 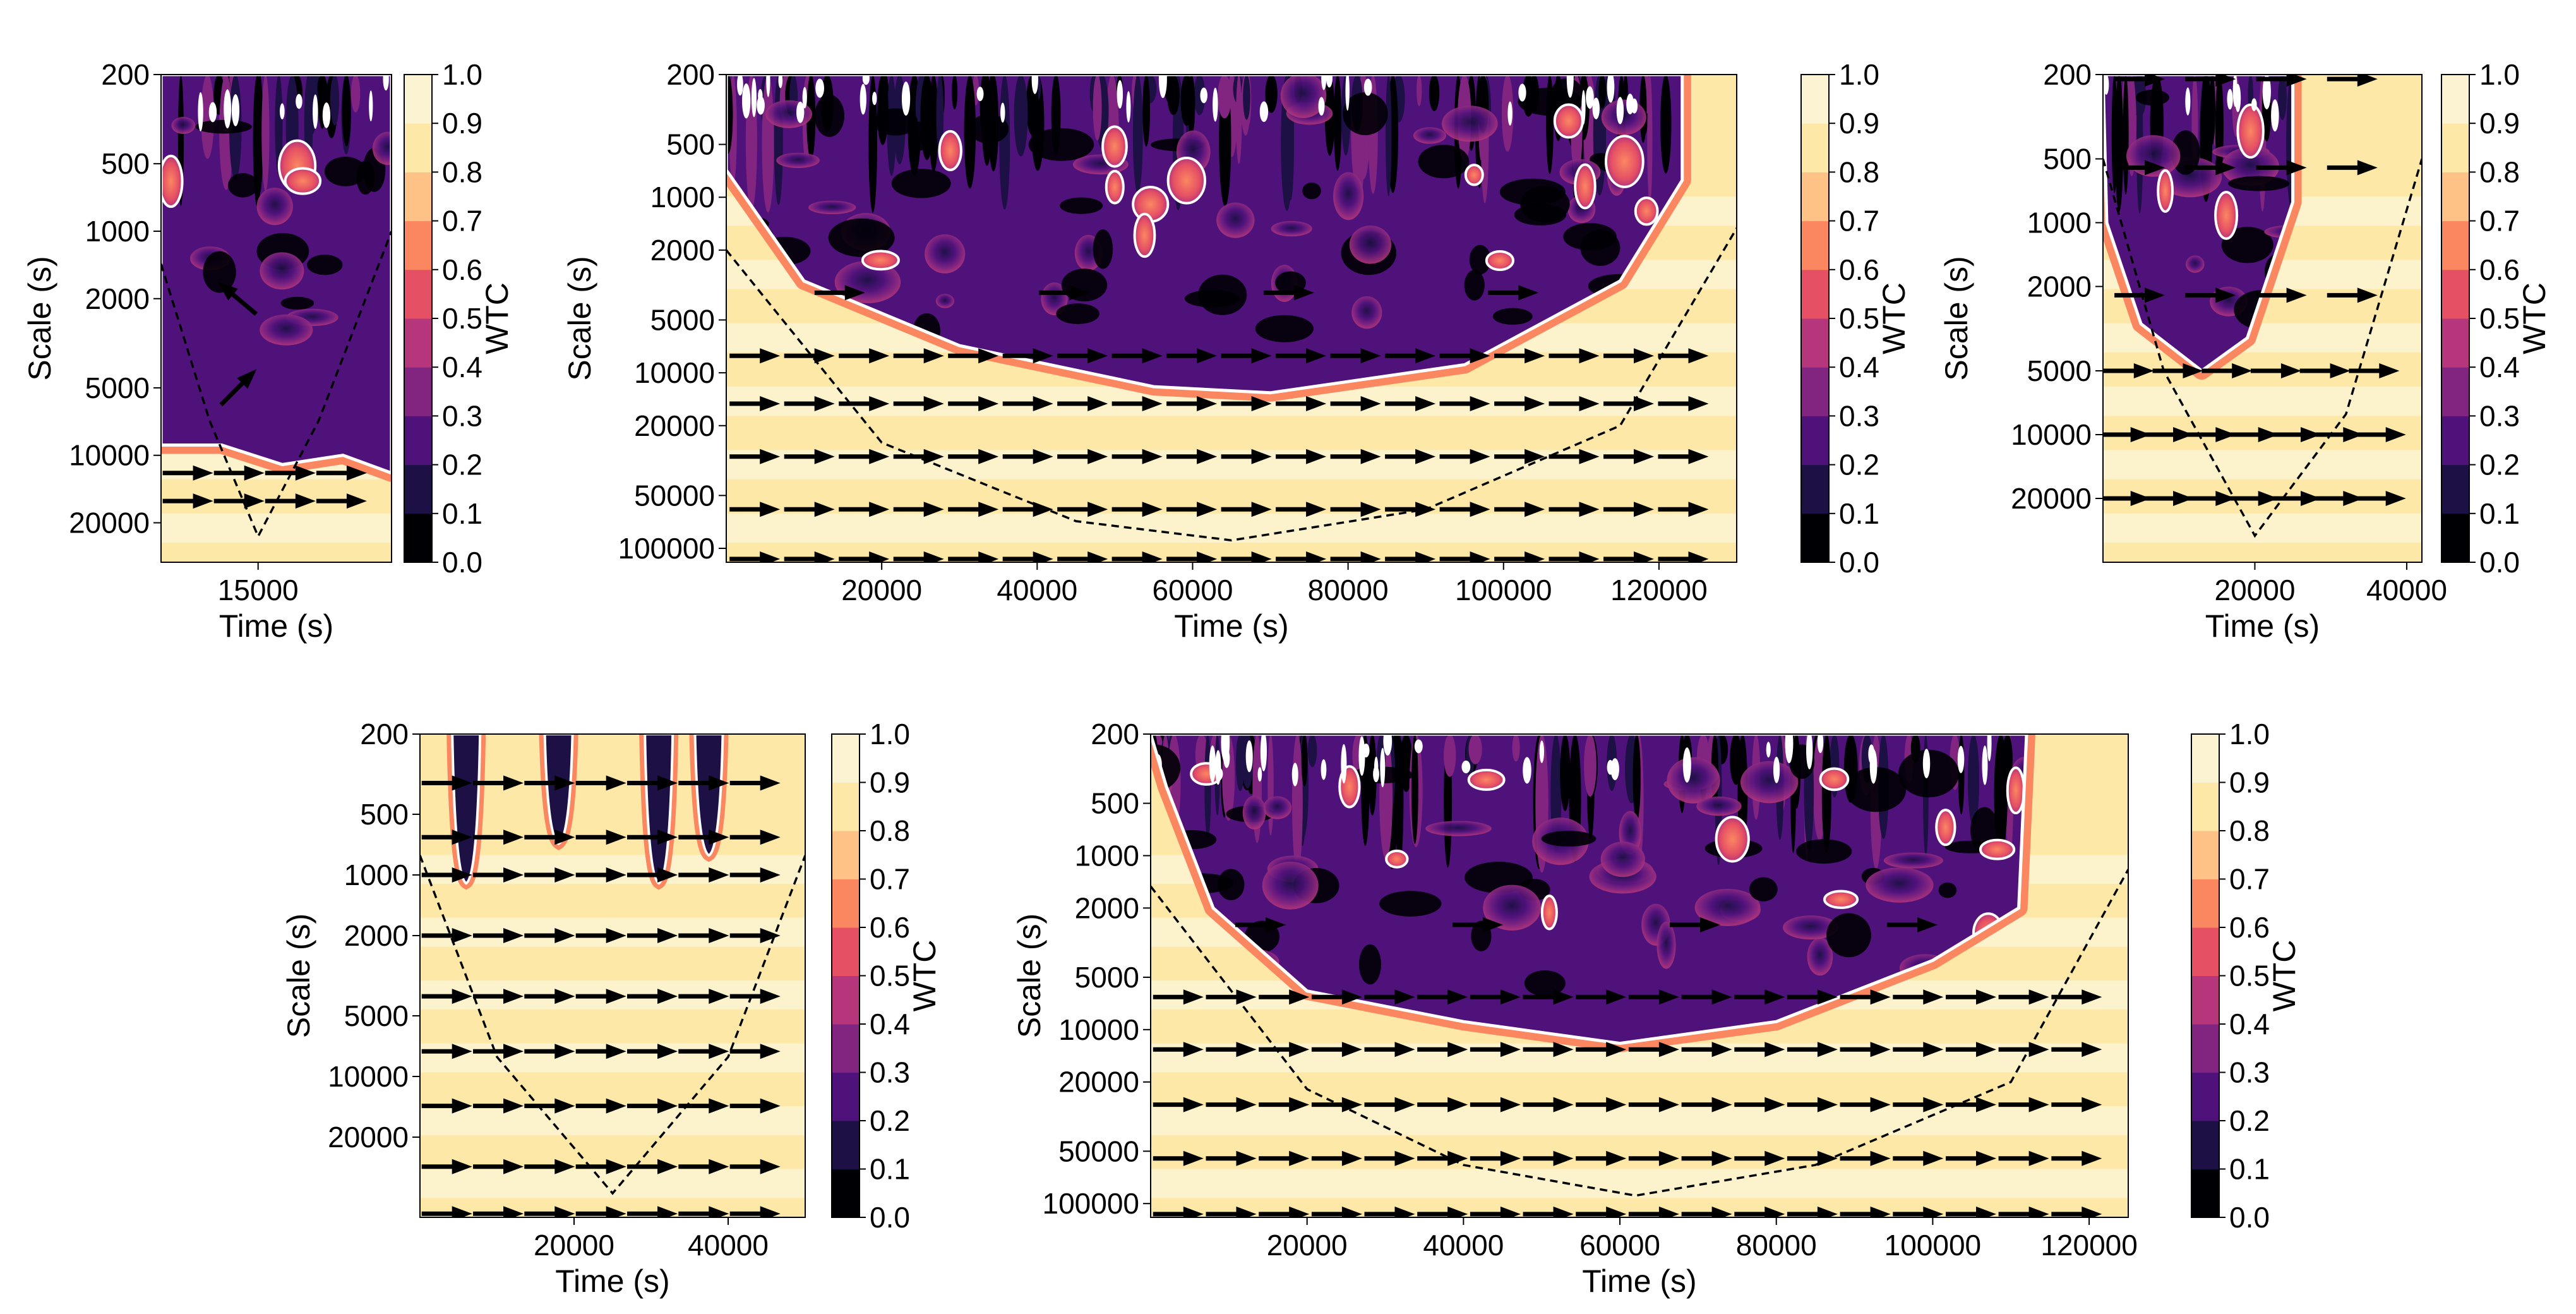 I want to click on y-tick-label: 20000, so click(x=369, y=1137).